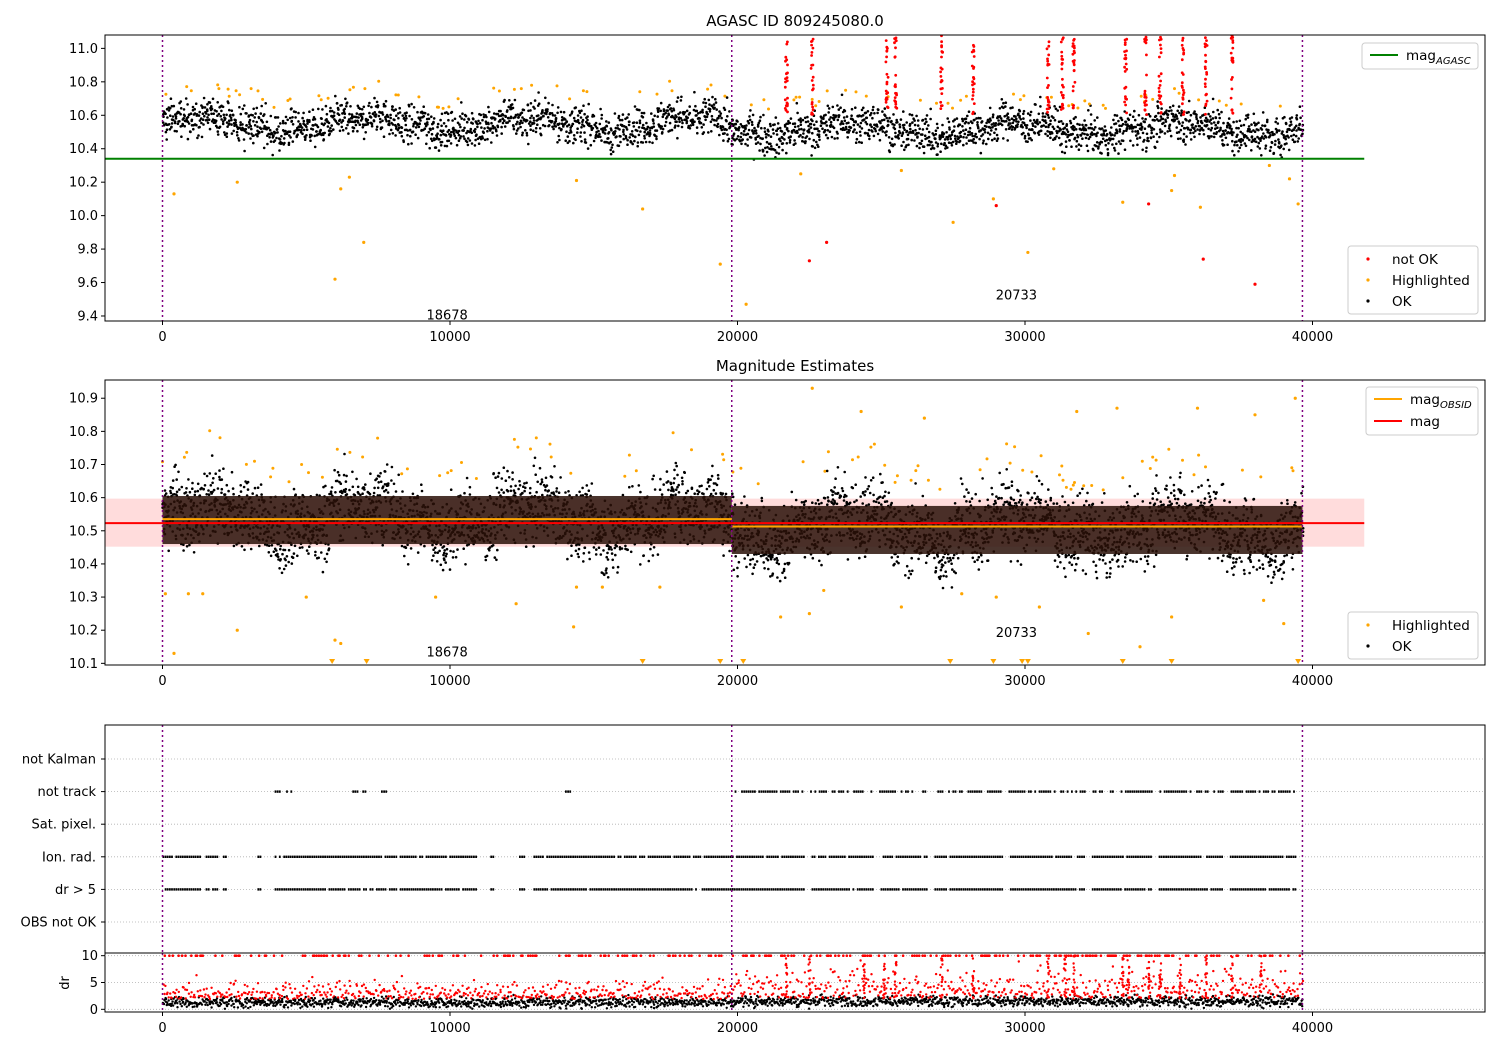 Image resolution: width=1500 pixels, height=1050 pixels. Describe the element at coordinates (1413, 280) in the screenshot. I see `agasc-panel-legend-lower: not OK Highlighted OK` at that location.